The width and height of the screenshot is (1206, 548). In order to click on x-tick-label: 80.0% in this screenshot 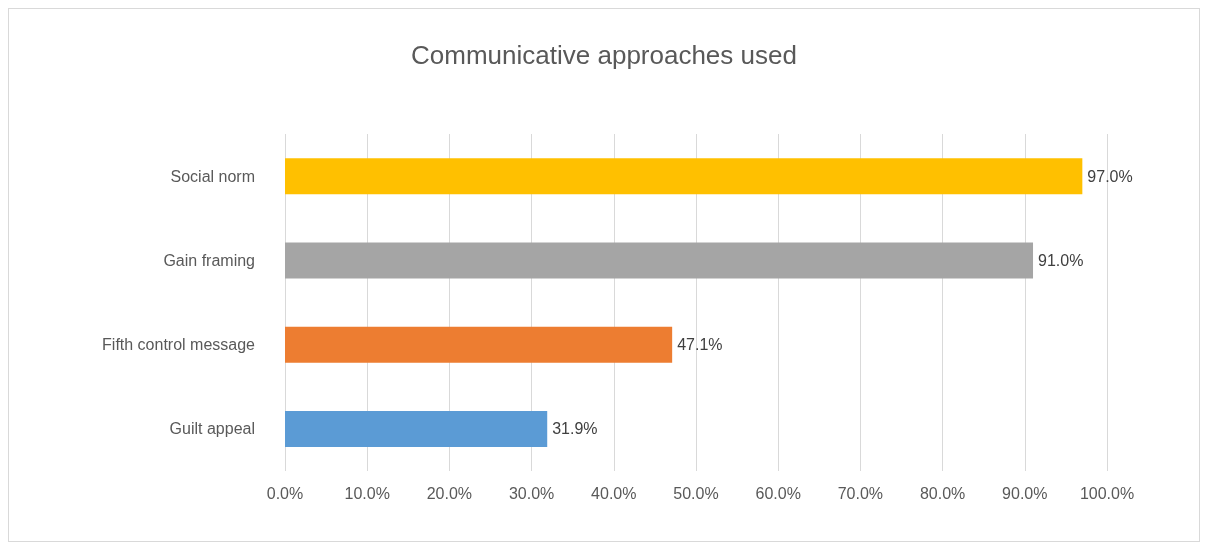, I will do `click(942, 493)`.